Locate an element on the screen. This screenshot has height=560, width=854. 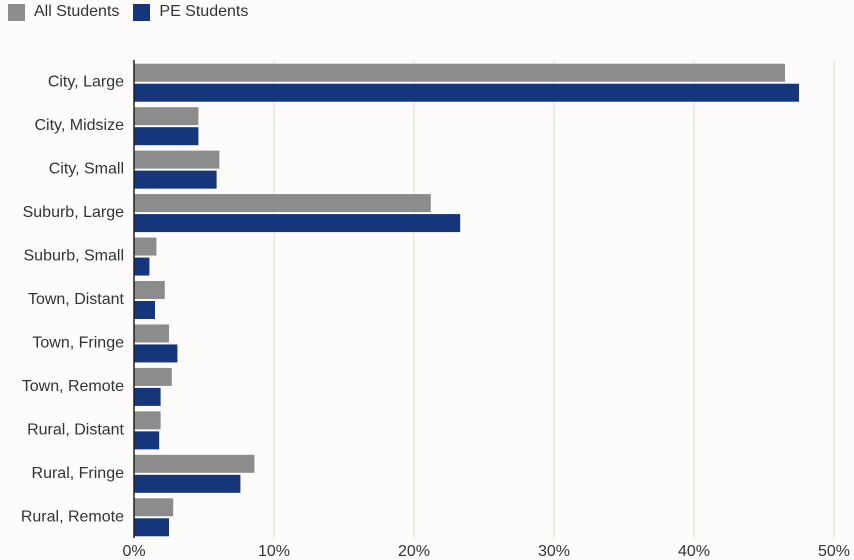
category-label-7: Town, Remote is located at coordinates (73, 386).